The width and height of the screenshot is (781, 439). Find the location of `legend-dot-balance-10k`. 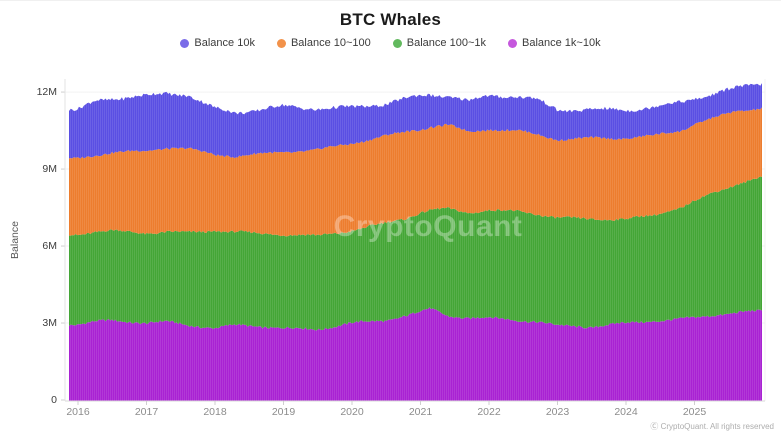

legend-dot-balance-10k is located at coordinates (185, 43).